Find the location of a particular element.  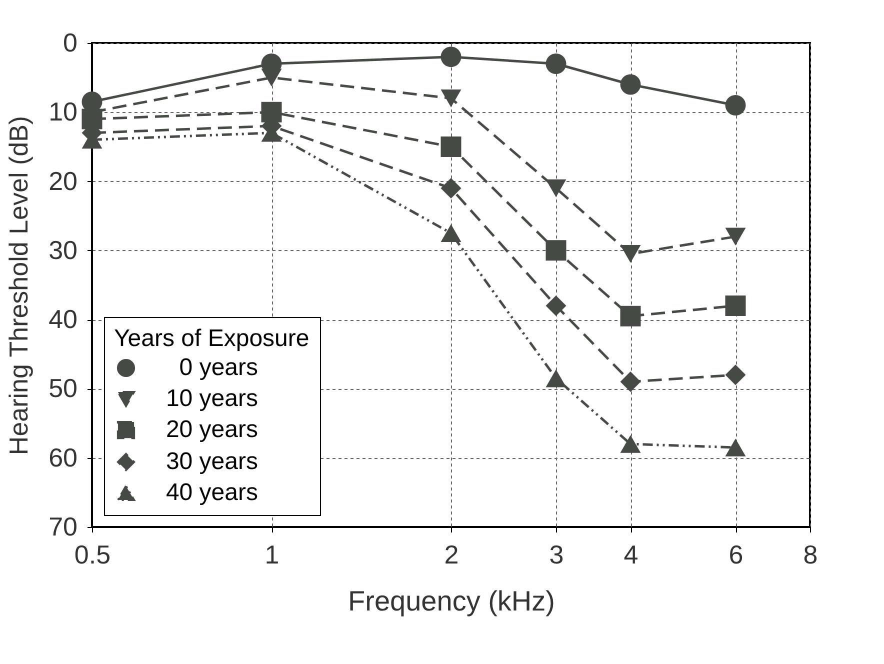

legend-label: 10 years is located at coordinates (212, 398).